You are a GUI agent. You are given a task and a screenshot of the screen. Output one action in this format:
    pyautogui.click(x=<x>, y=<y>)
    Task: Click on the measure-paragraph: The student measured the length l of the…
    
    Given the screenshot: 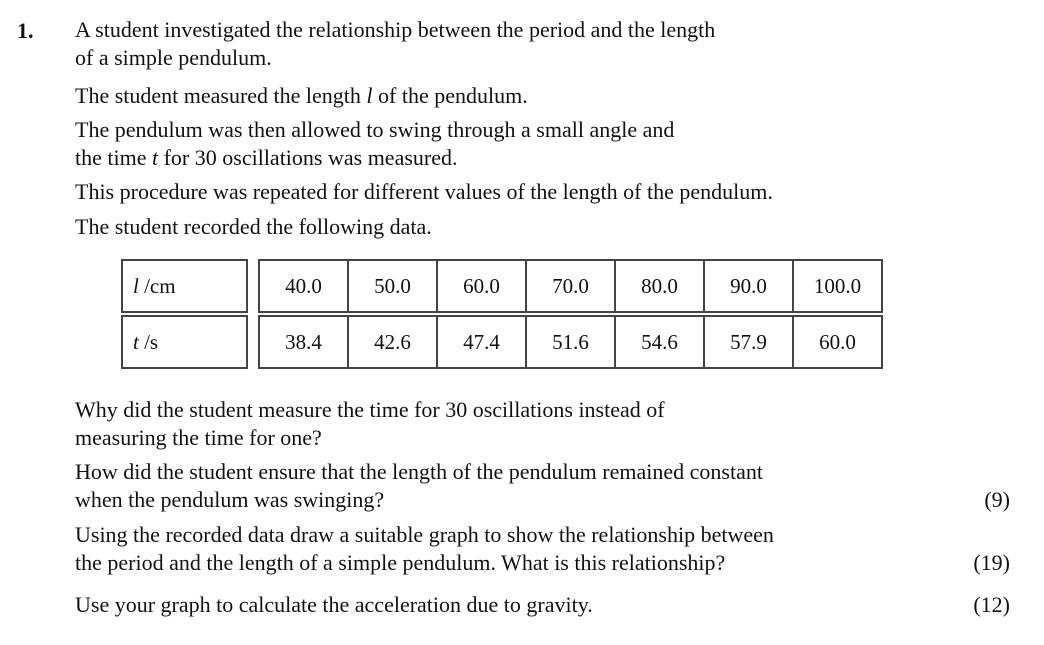 What is the action you would take?
    pyautogui.click(x=301, y=96)
    